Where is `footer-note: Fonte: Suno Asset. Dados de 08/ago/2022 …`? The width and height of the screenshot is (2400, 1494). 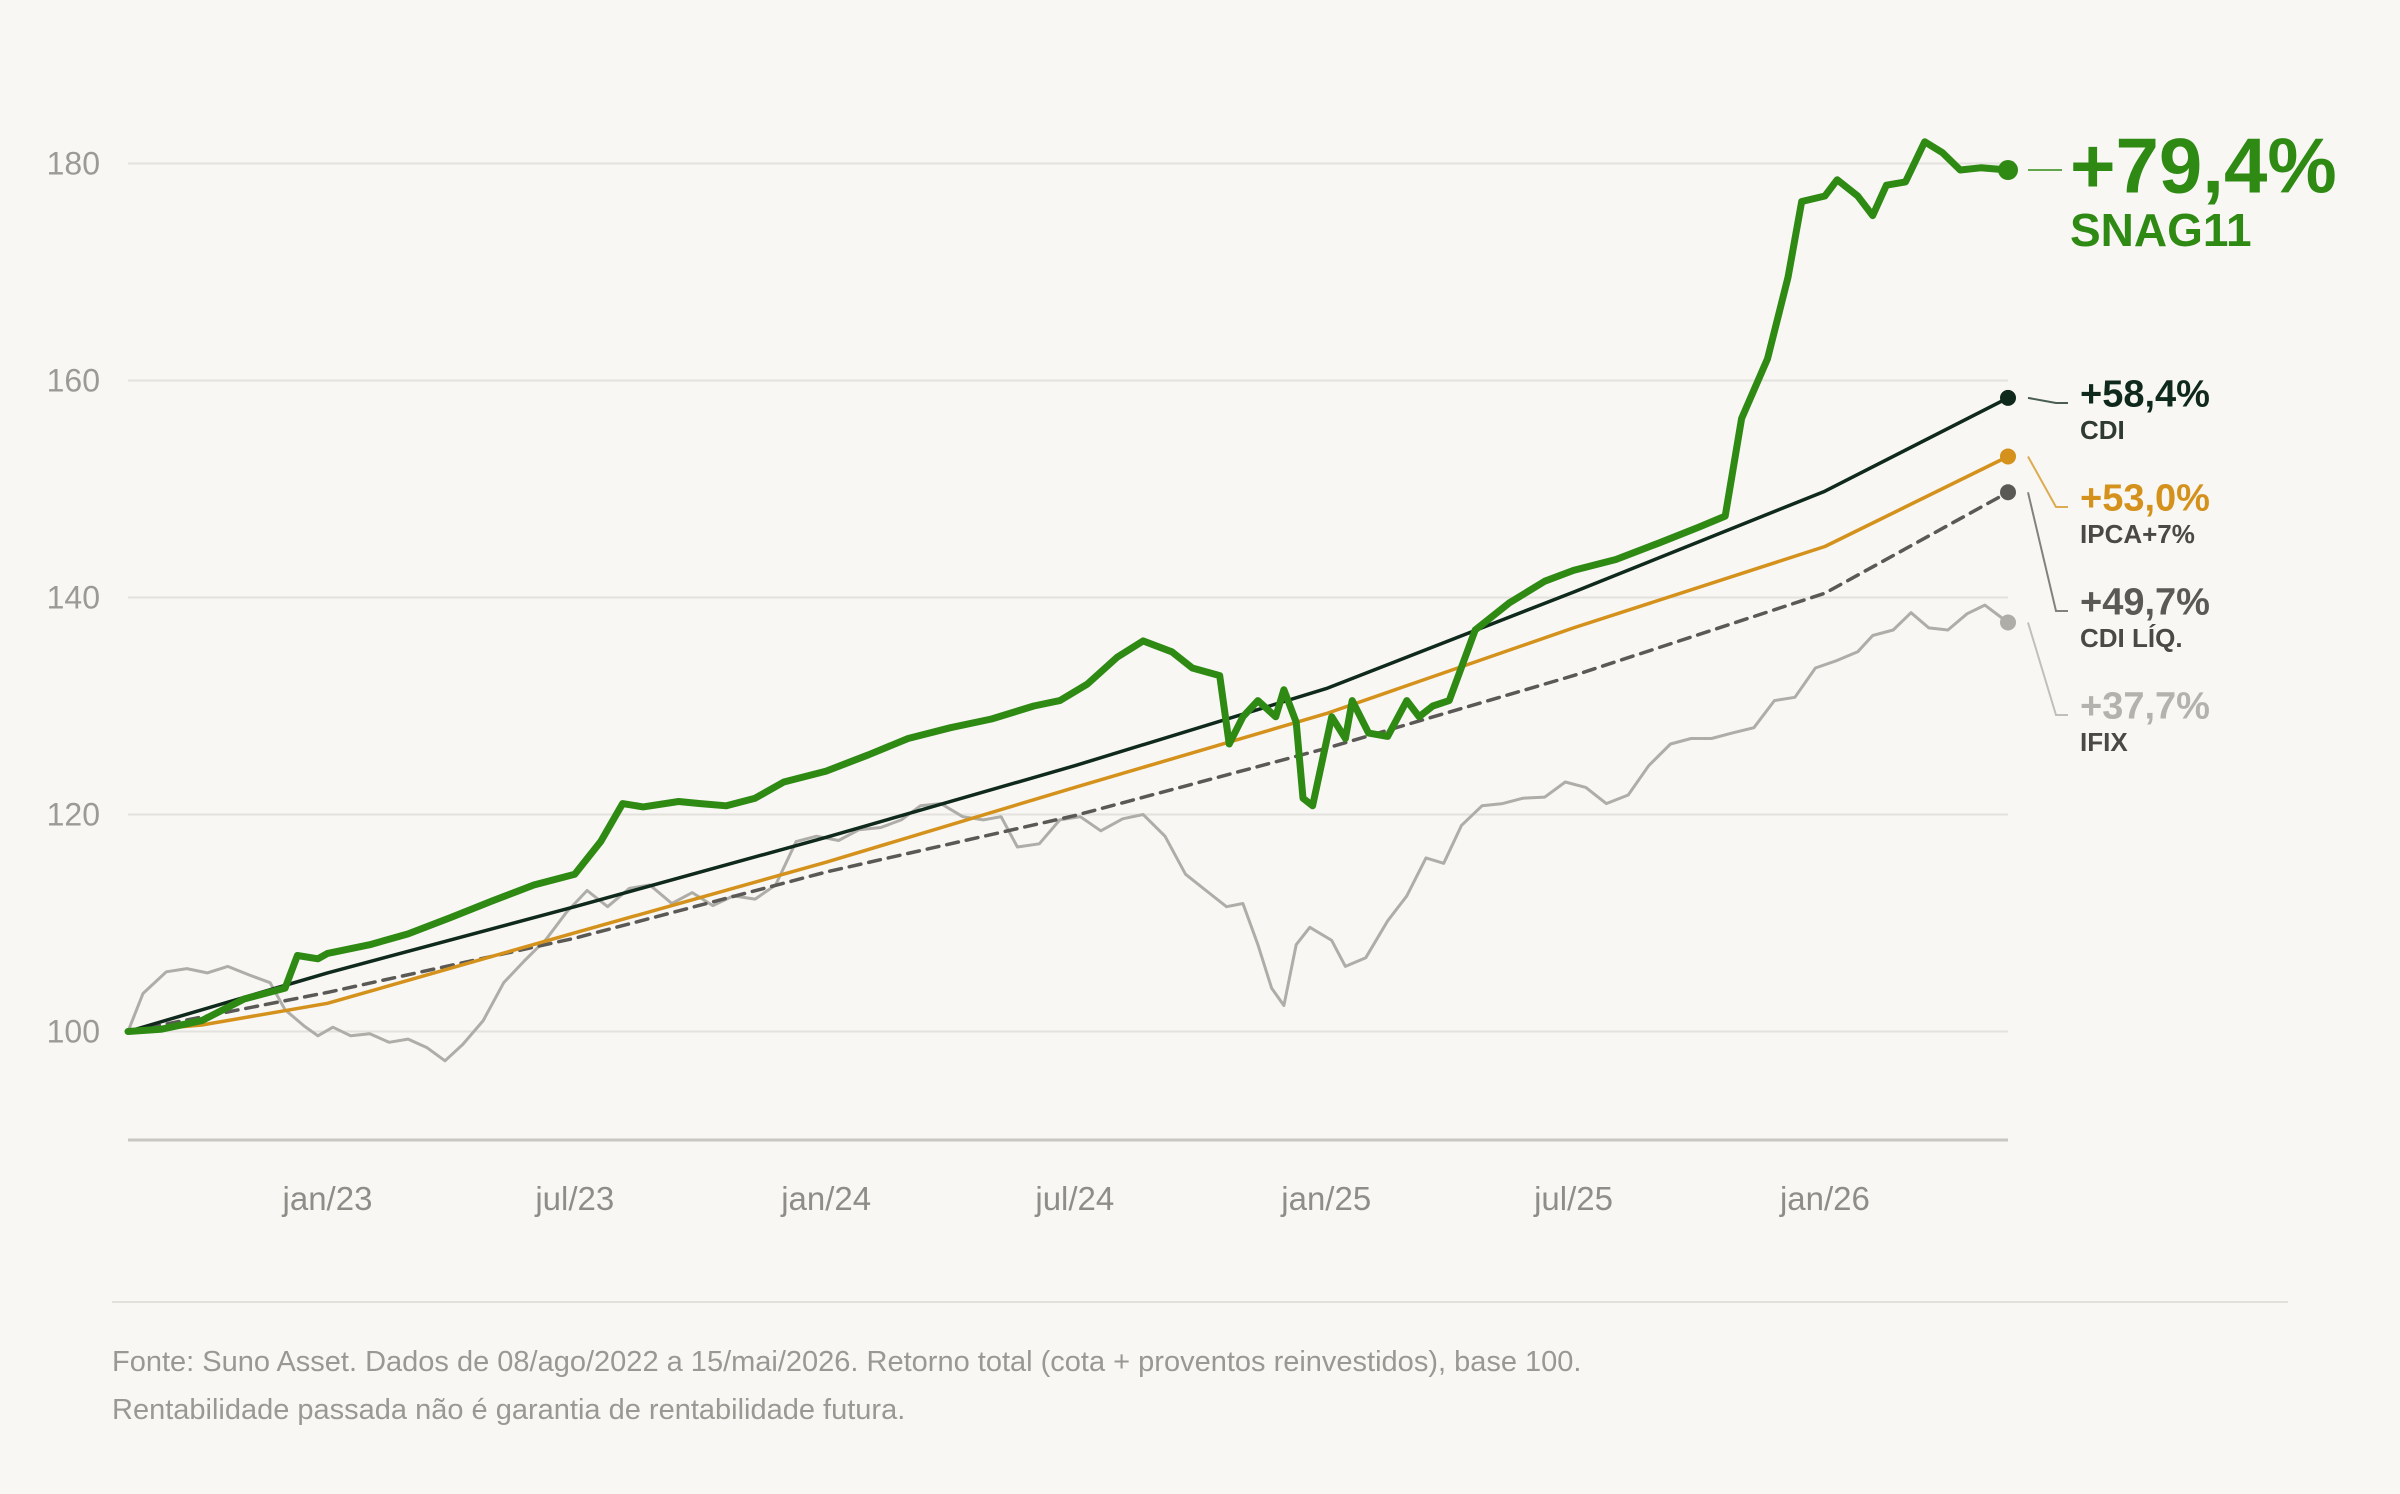
footer-note: Fonte: Suno Asset. Dados de 08/ago/2022 … is located at coordinates (1212, 1386).